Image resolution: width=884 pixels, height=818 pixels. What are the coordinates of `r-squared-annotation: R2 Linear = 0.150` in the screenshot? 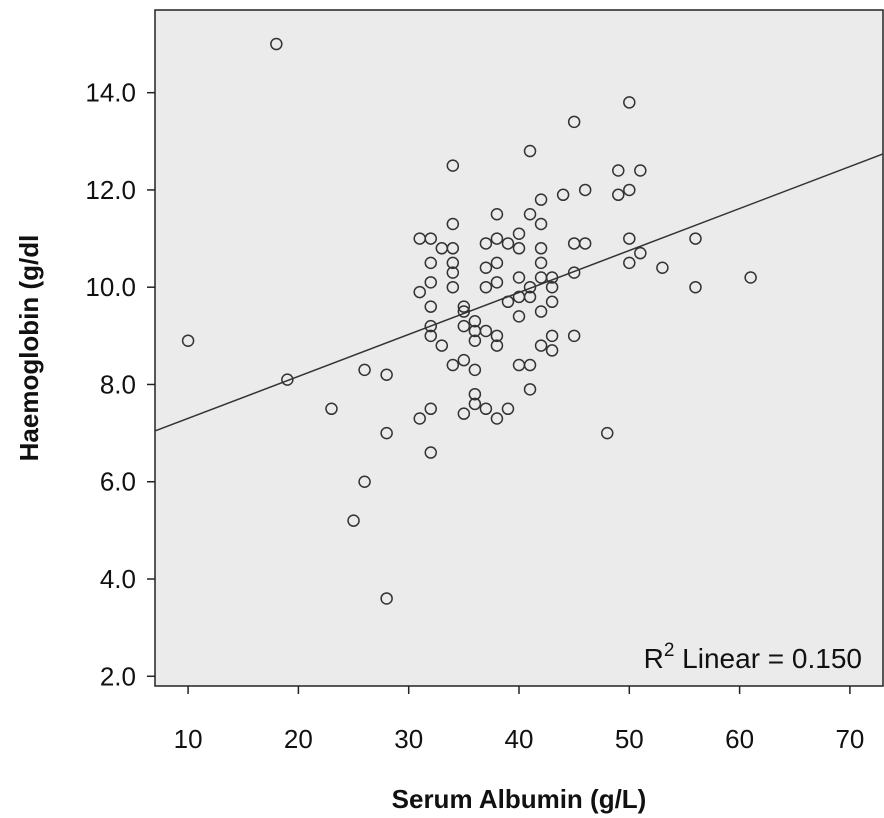 It's located at (753, 657).